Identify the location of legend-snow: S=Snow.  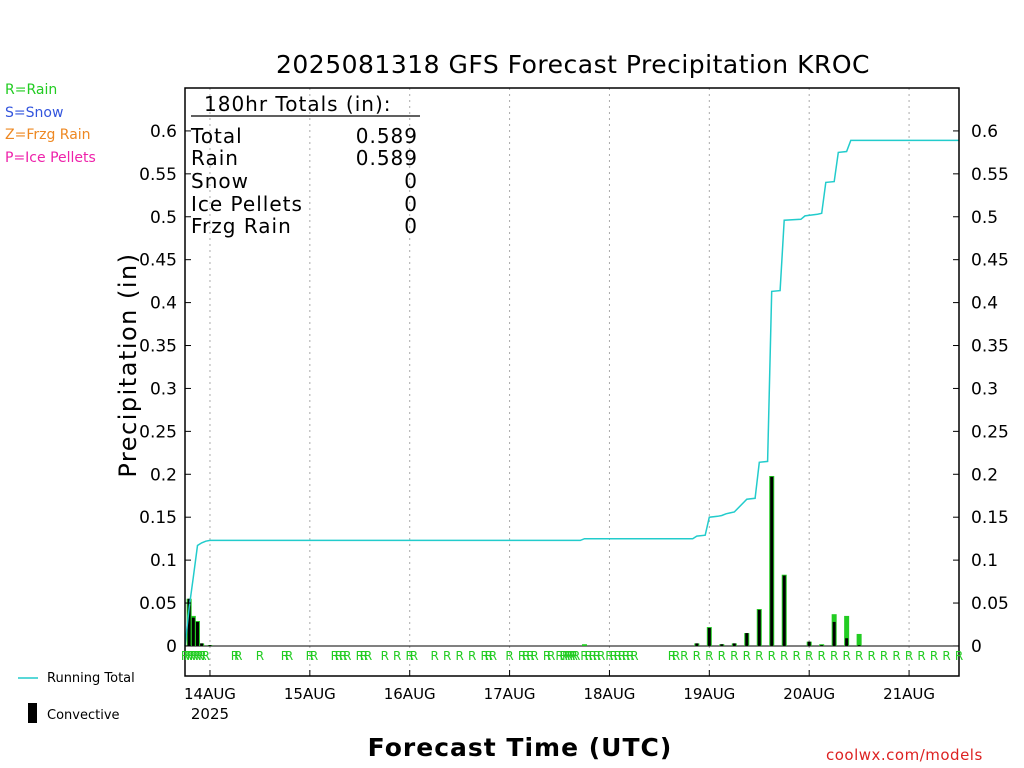
(34, 113).